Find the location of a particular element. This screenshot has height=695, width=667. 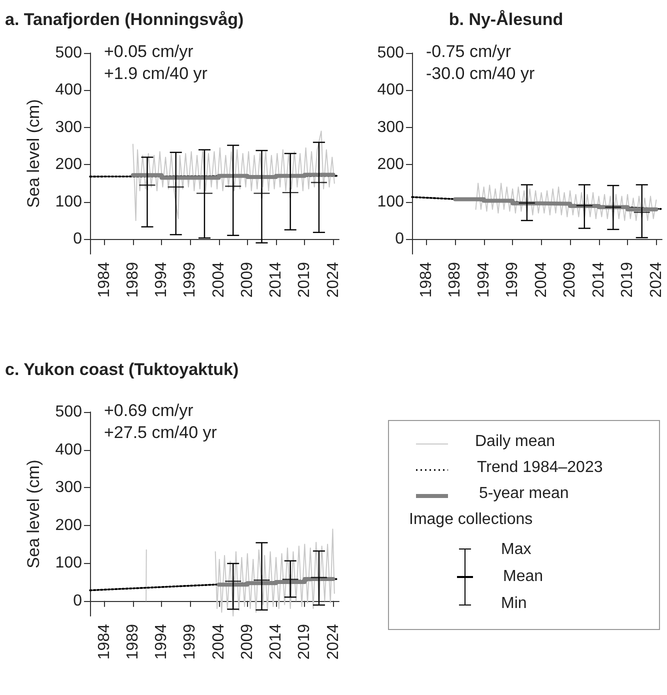

text: Mean is located at coordinates (523, 577).